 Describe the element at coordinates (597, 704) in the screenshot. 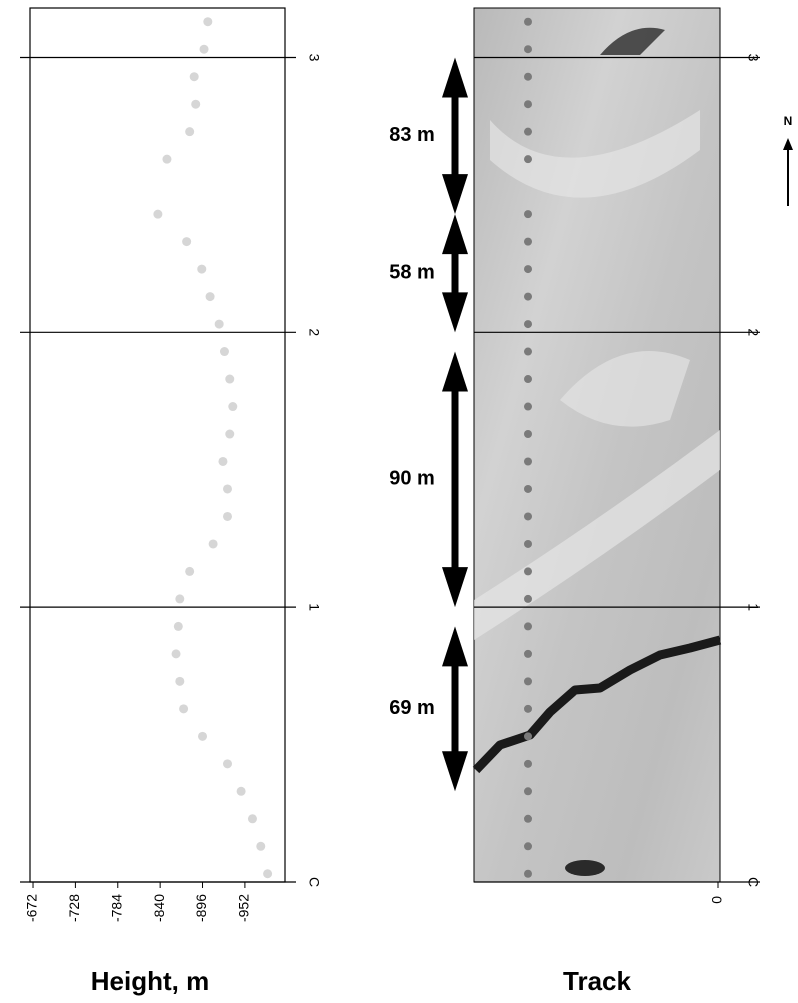

I see `image-scarp` at that location.